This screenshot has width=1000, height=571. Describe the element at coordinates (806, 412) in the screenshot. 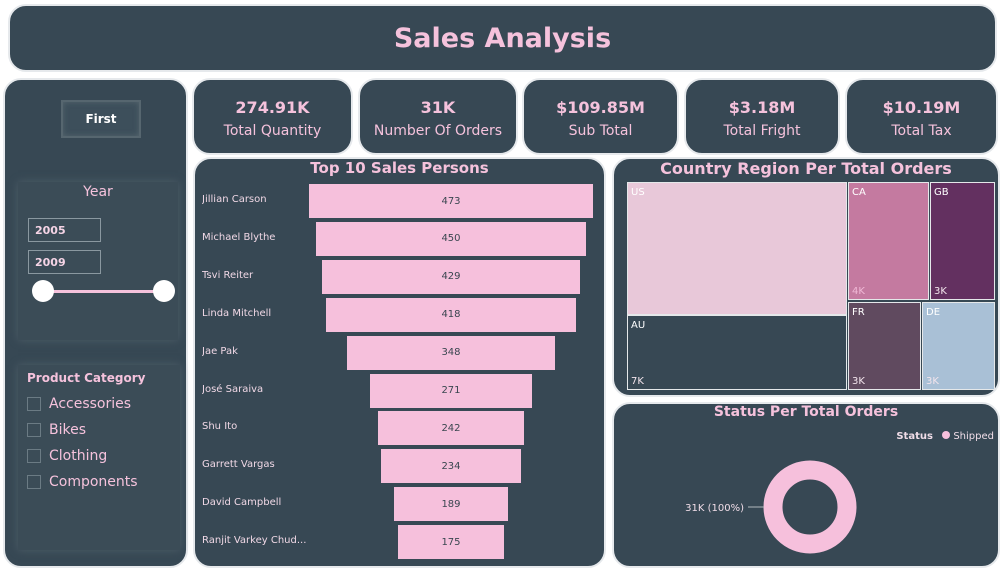

I see `chart-title: Status Per Total Orders` at that location.